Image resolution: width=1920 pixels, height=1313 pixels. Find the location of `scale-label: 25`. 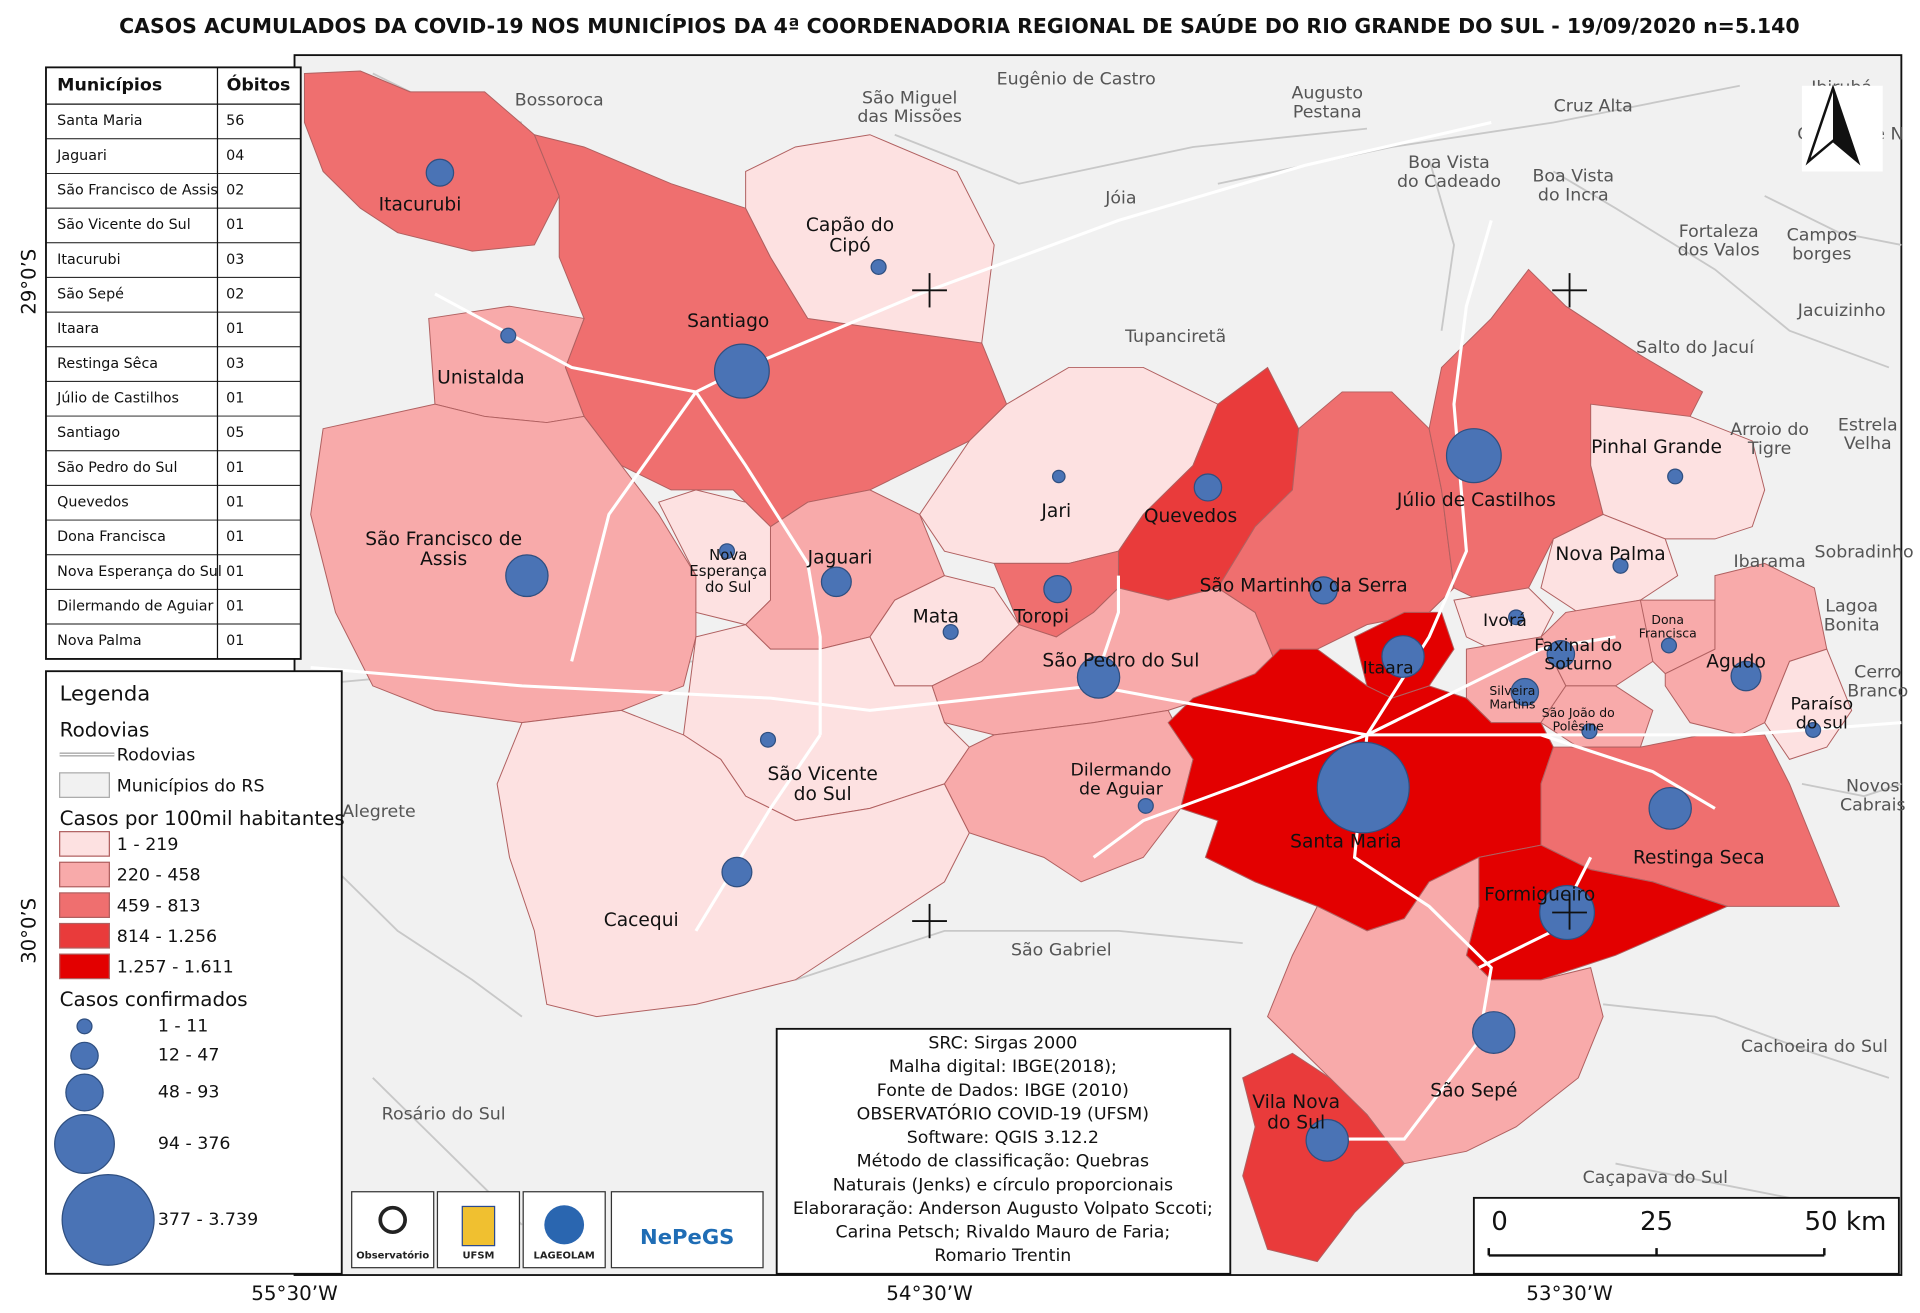

scale-label: 25 is located at coordinates (1656, 1222).